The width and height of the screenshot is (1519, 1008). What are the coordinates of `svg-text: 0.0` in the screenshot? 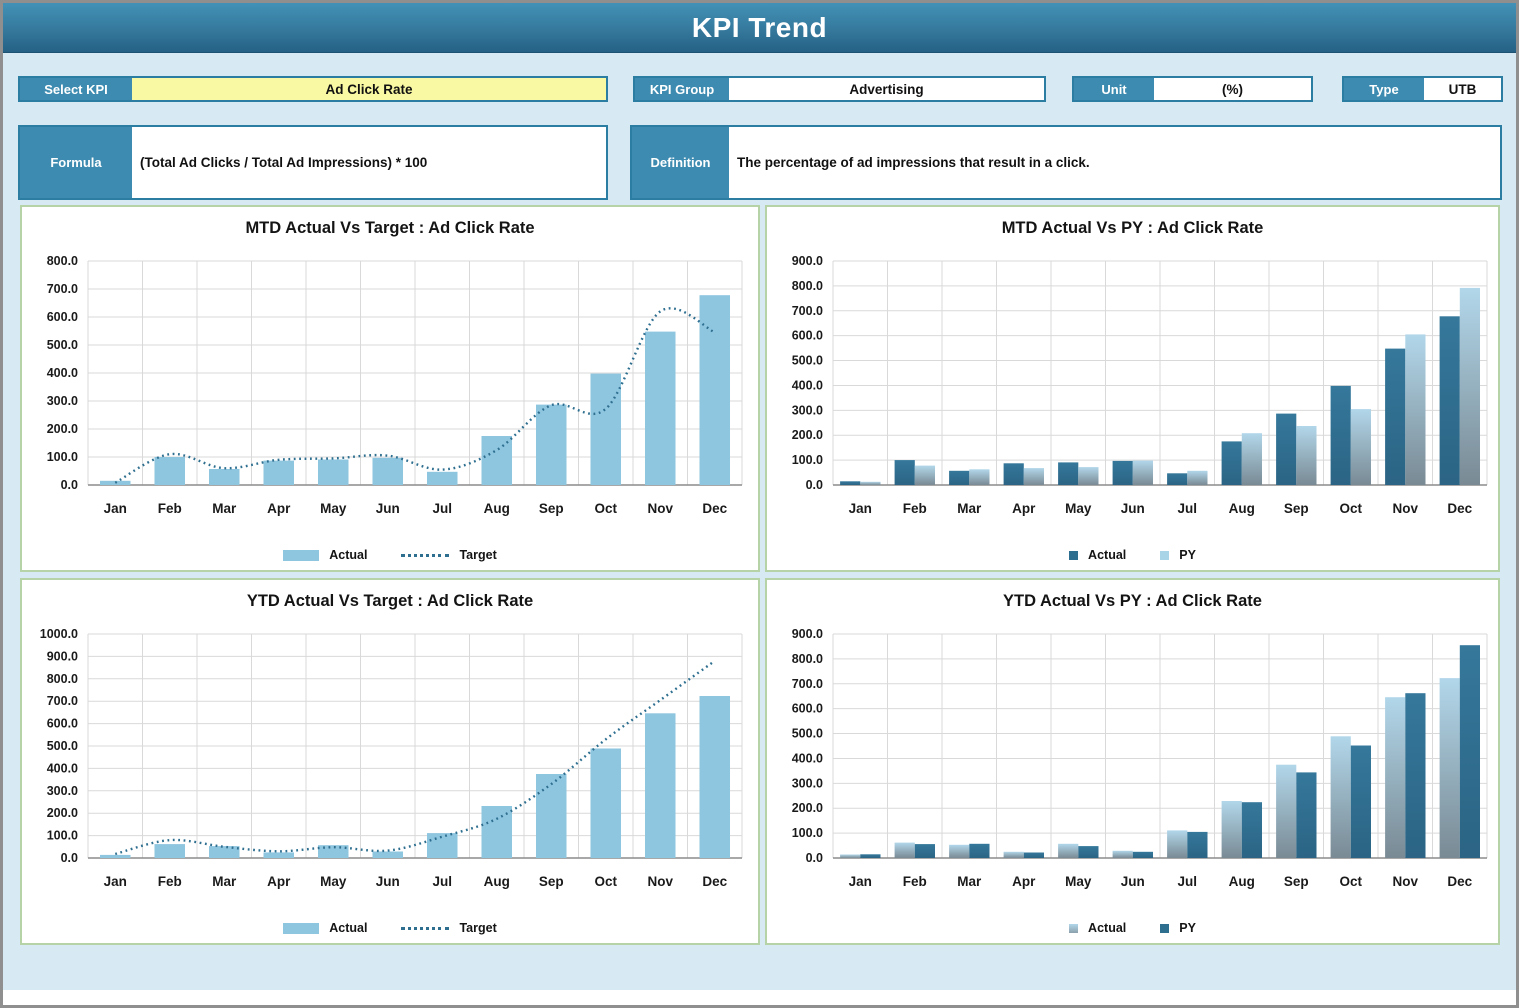 It's located at (814, 858).